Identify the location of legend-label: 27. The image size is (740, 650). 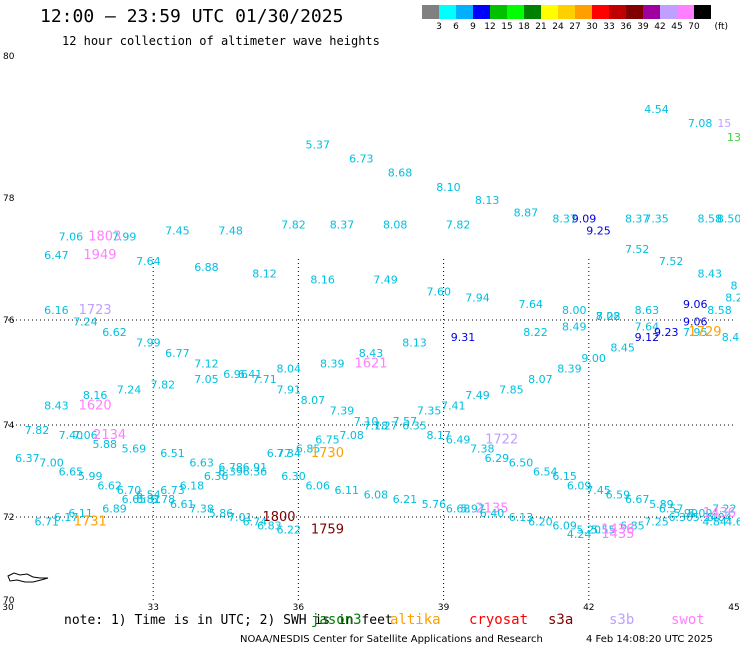
(575, 27).